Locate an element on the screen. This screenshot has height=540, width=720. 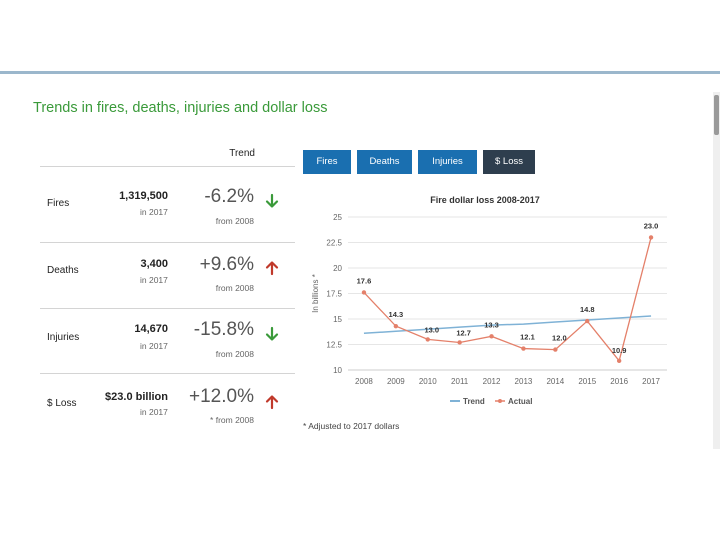
legend-marker-actual is located at coordinates (500, 401).